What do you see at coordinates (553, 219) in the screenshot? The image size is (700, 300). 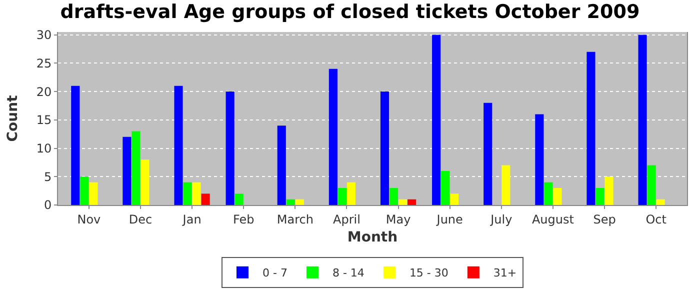 I see `x-tick-label: August` at bounding box center [553, 219].